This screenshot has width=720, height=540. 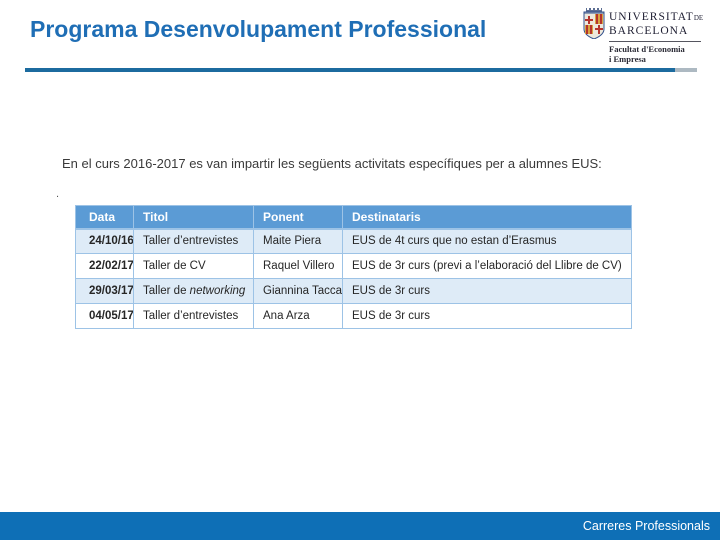 I want to click on university-name-de: DE, so click(x=698, y=18).